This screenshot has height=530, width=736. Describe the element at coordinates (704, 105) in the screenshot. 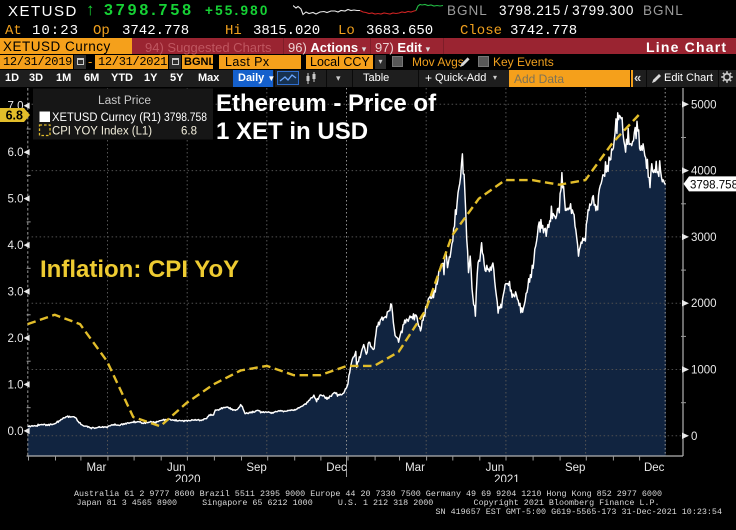

I see `svg-text: 5000` at that location.